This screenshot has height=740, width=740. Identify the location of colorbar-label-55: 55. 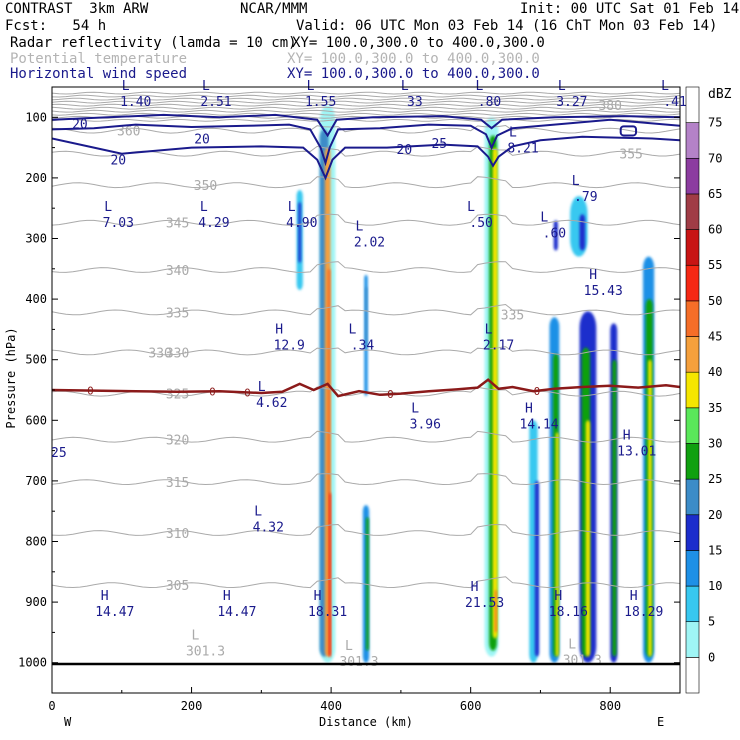
(715, 265).